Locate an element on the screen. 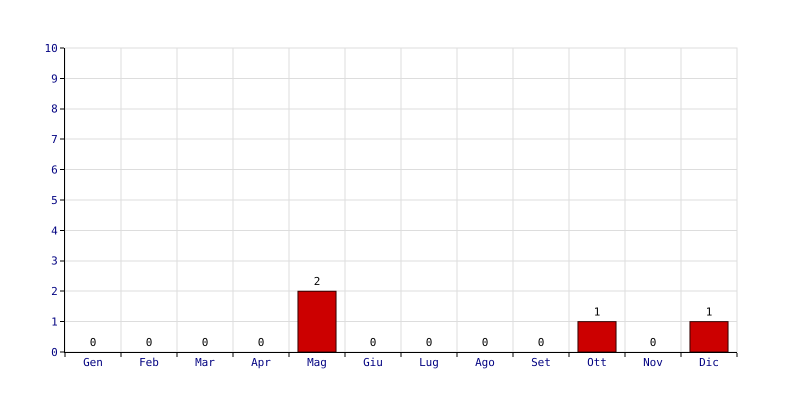 The height and width of the screenshot is (400, 800). y-tick-label: 6 is located at coordinates (54, 169).